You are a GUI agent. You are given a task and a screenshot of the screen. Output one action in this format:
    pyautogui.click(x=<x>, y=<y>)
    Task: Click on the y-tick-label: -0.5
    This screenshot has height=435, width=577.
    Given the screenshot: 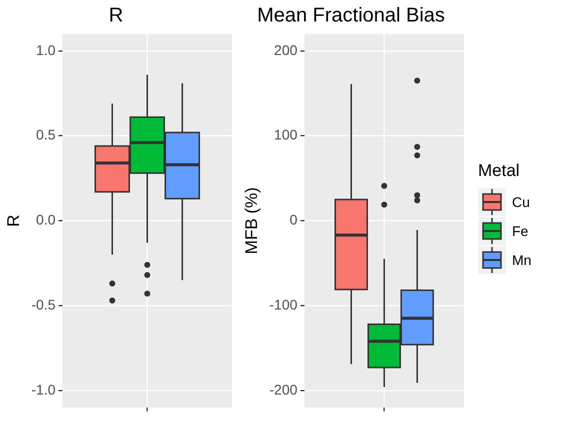 What is the action you would take?
    pyautogui.click(x=43, y=304)
    